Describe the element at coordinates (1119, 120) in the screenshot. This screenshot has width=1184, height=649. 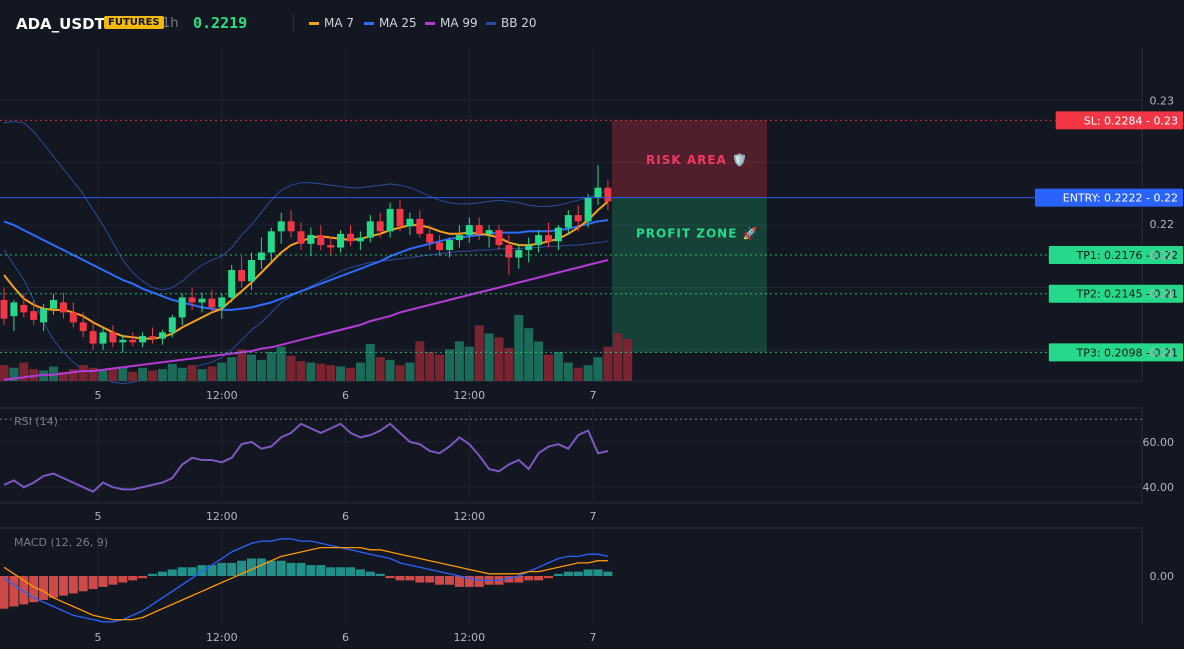
I see `level-tag-sl` at that location.